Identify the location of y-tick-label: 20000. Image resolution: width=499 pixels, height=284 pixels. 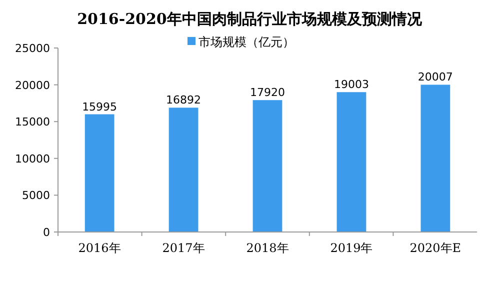
(32, 85).